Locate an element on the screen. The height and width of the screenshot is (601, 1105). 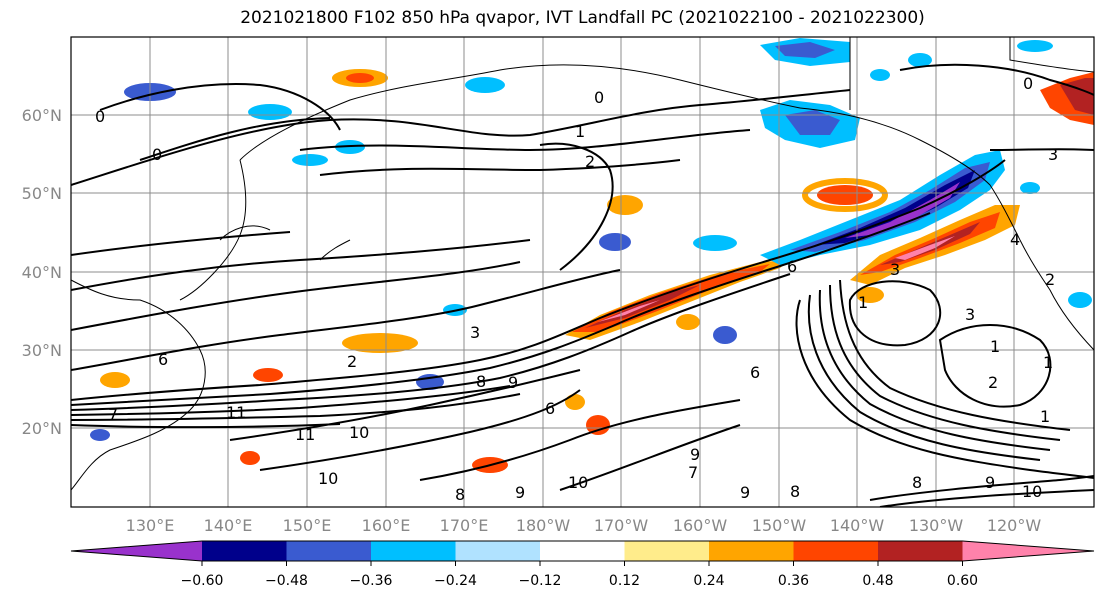
colorbar-tick-label: 0.24 is located at coordinates (708, 581).